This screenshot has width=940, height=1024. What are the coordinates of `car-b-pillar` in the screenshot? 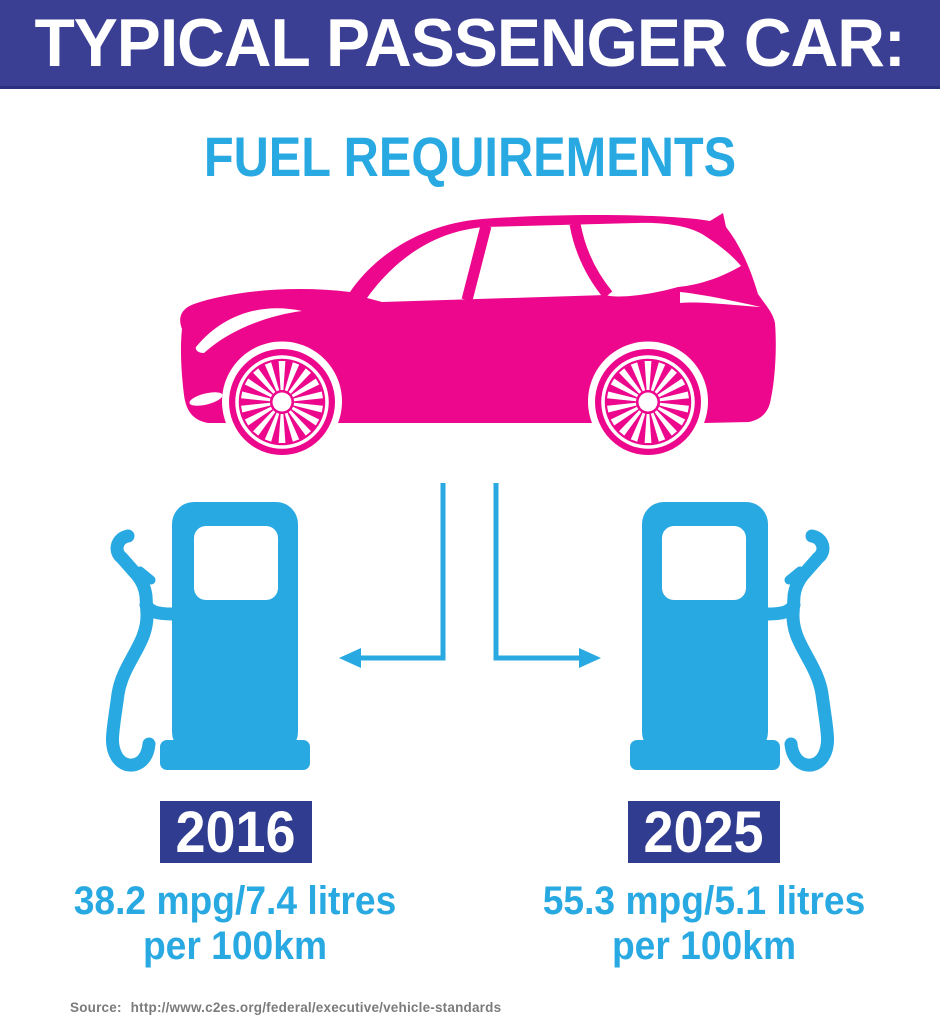 It's located at (476, 263).